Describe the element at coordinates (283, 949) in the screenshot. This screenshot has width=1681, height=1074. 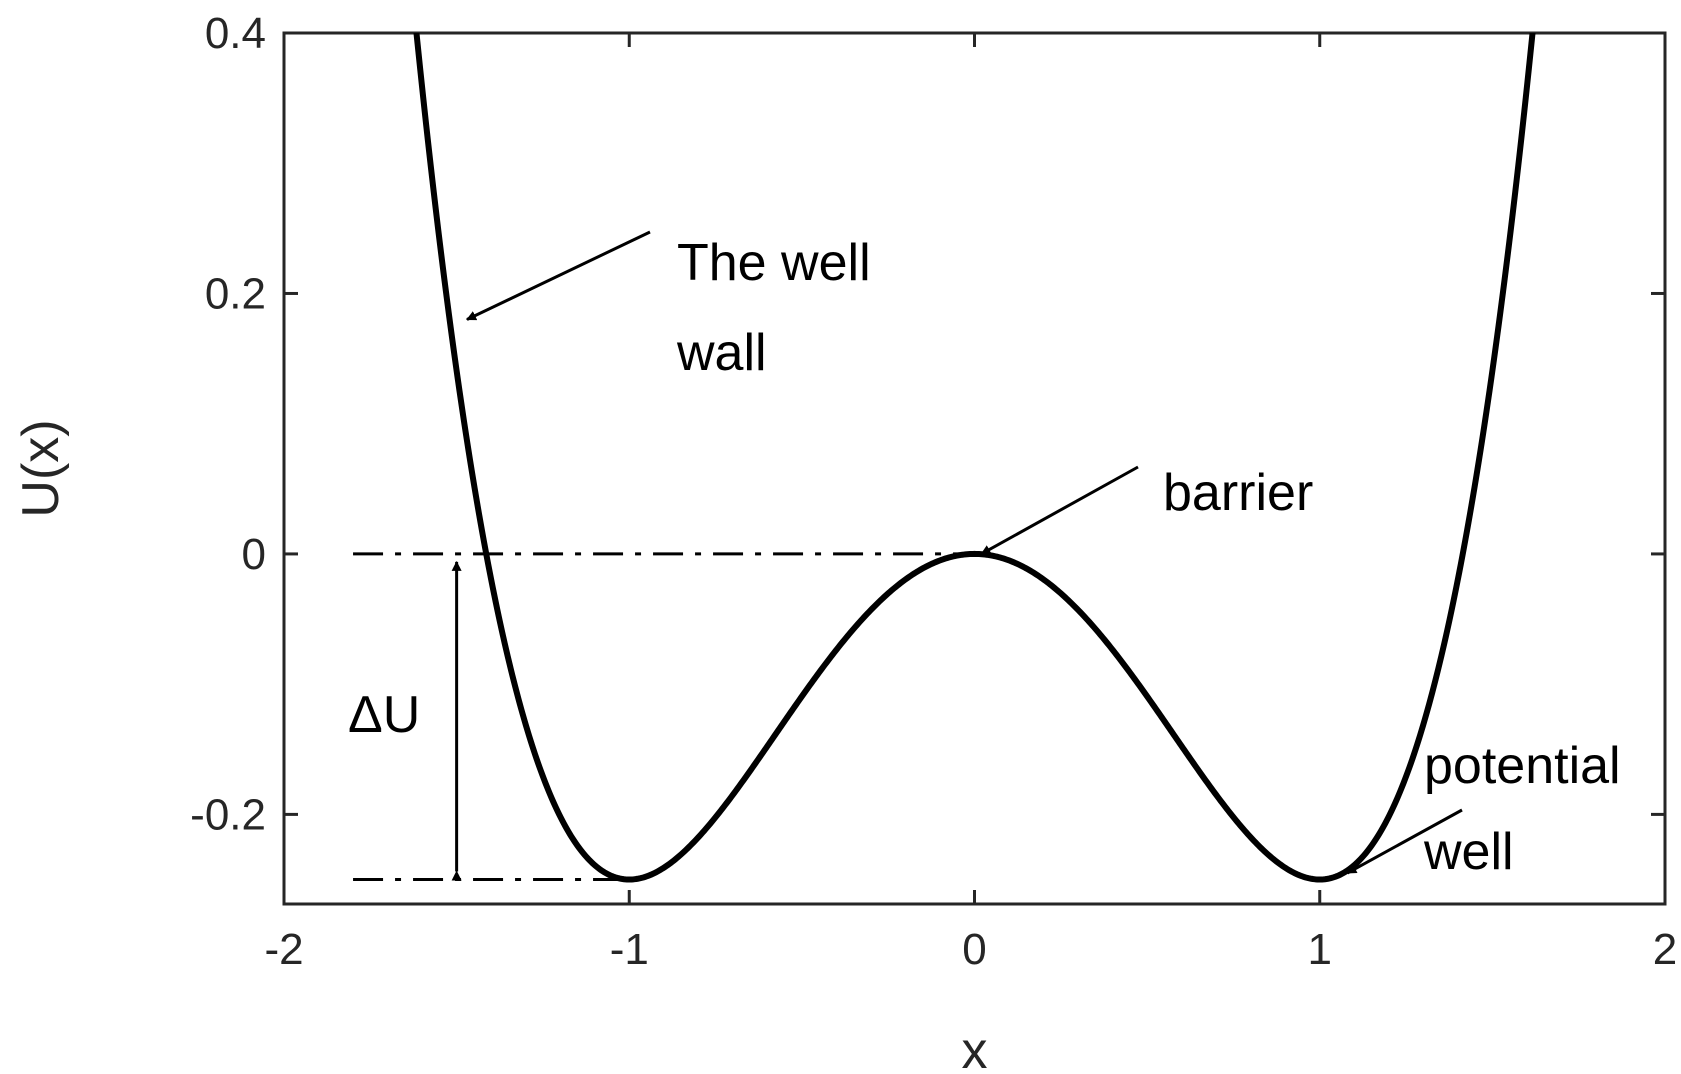
I see `x-tick-label: -2` at that location.